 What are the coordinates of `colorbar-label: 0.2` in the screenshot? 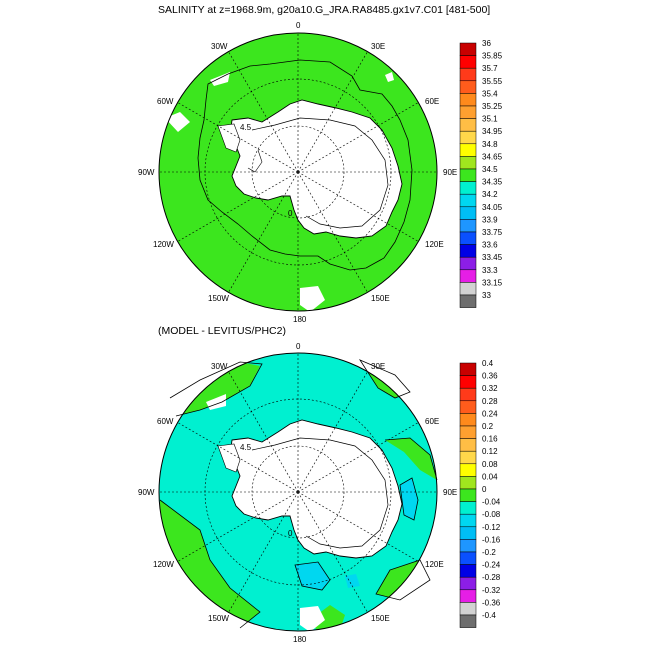 It's located at (488, 426).